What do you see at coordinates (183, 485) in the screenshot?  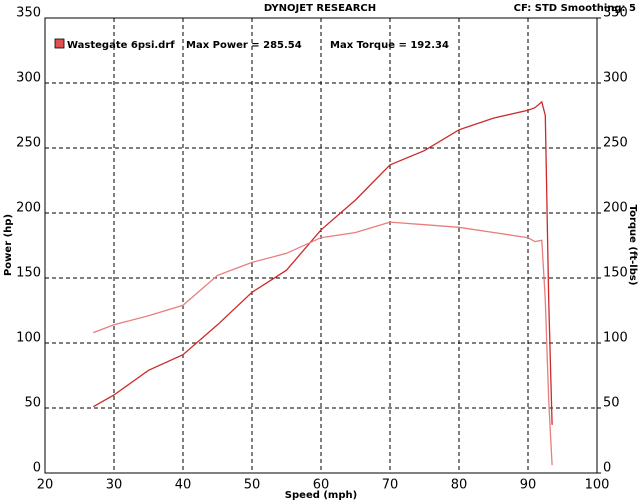 I see `x-tick-label: 40` at bounding box center [183, 485].